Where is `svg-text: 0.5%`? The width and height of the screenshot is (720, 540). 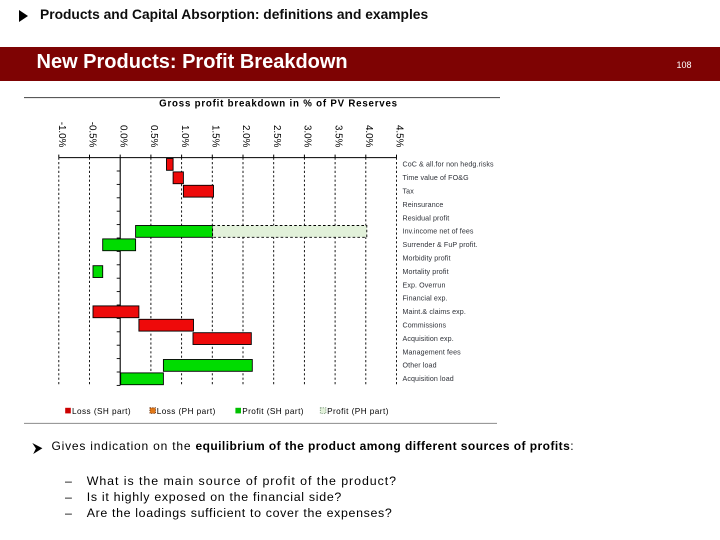
svg-text: 0.5% is located at coordinates (153, 136).